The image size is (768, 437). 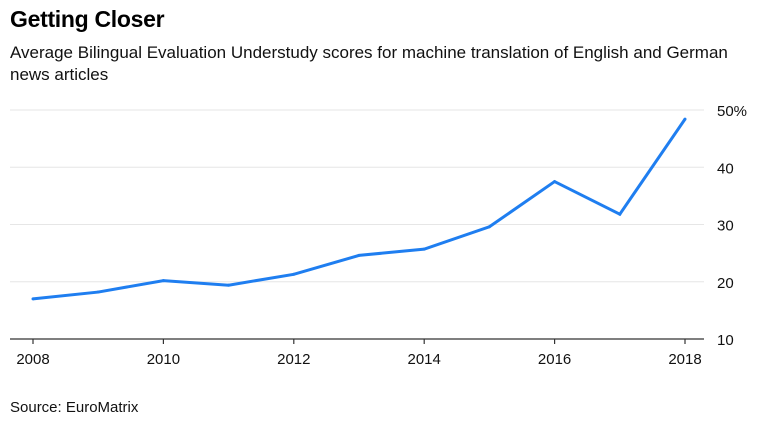 I want to click on y-tick-label-50: 50%, so click(x=732, y=111).